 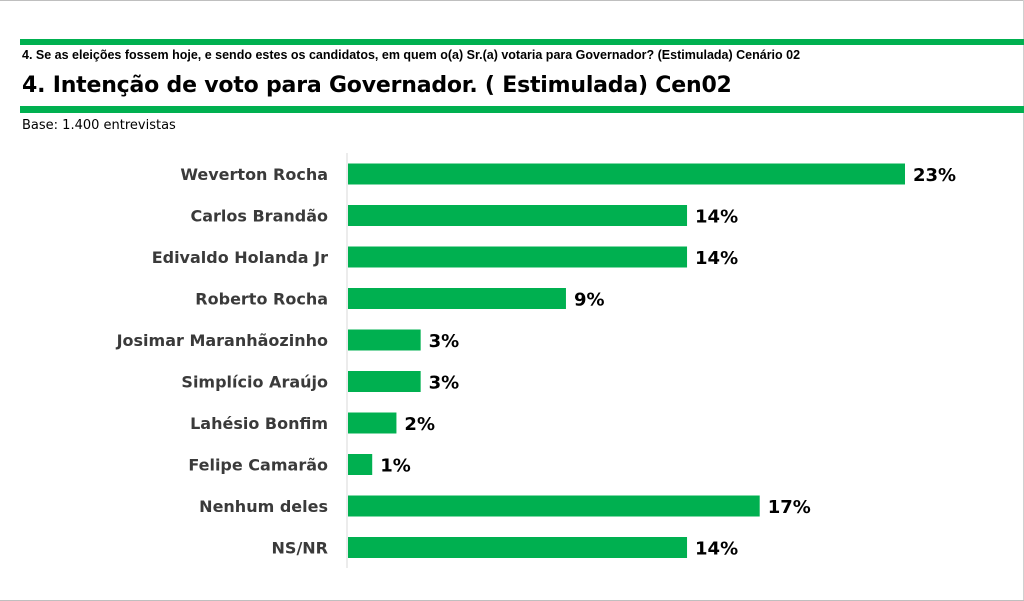 I want to click on category-label: Nenhum deles, so click(x=263, y=506).